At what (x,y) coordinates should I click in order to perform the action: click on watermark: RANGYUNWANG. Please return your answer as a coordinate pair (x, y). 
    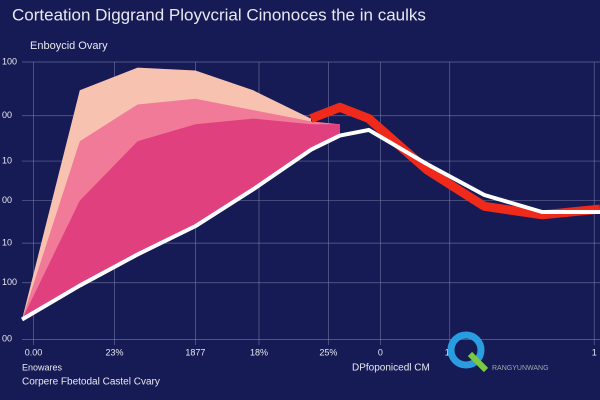
    Looking at the image, I should click on (520, 368).